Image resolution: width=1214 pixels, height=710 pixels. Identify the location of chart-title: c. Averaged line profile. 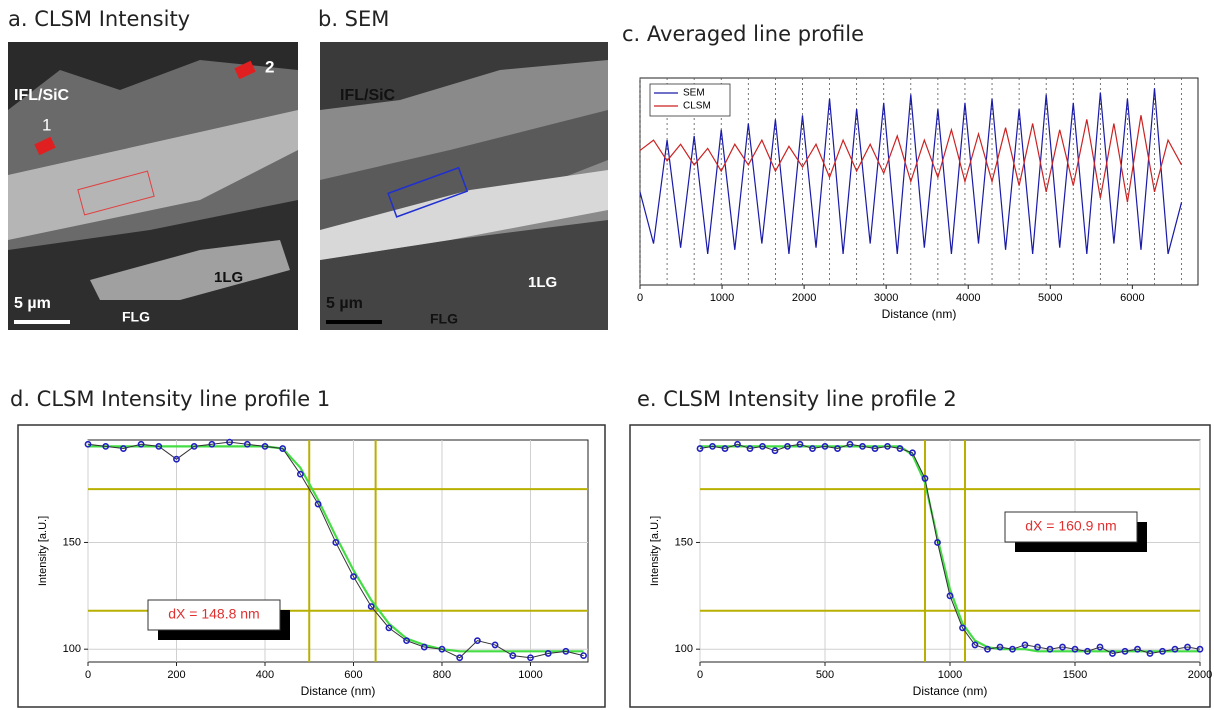
(743, 34).